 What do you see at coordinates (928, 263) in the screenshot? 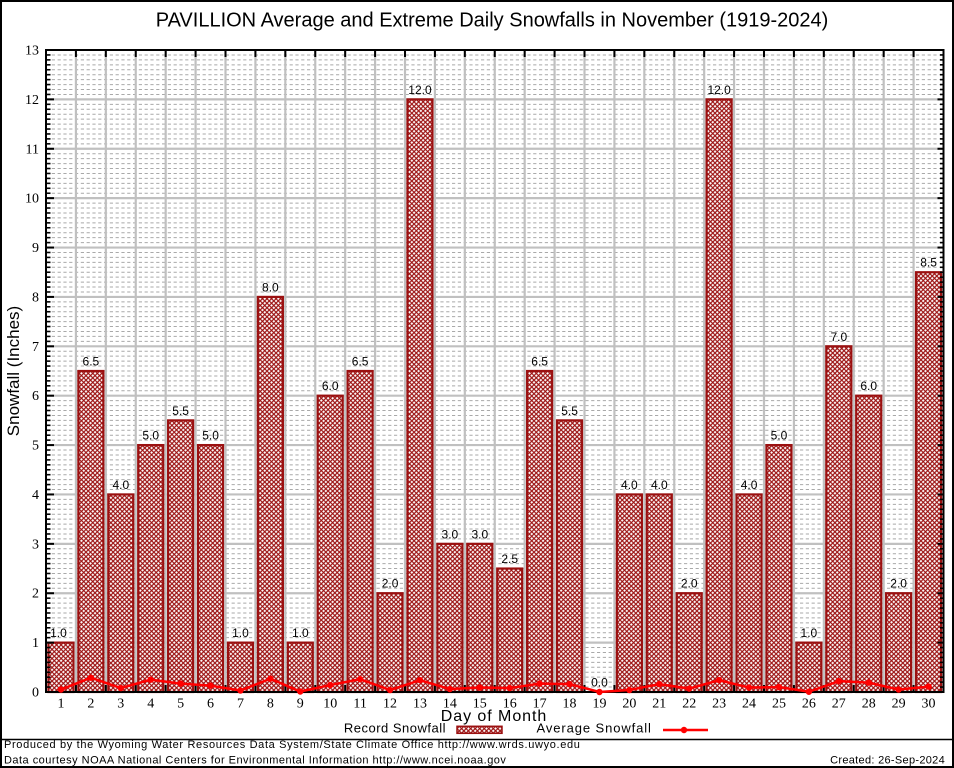
I see `svg-text: 8.5` at bounding box center [928, 263].